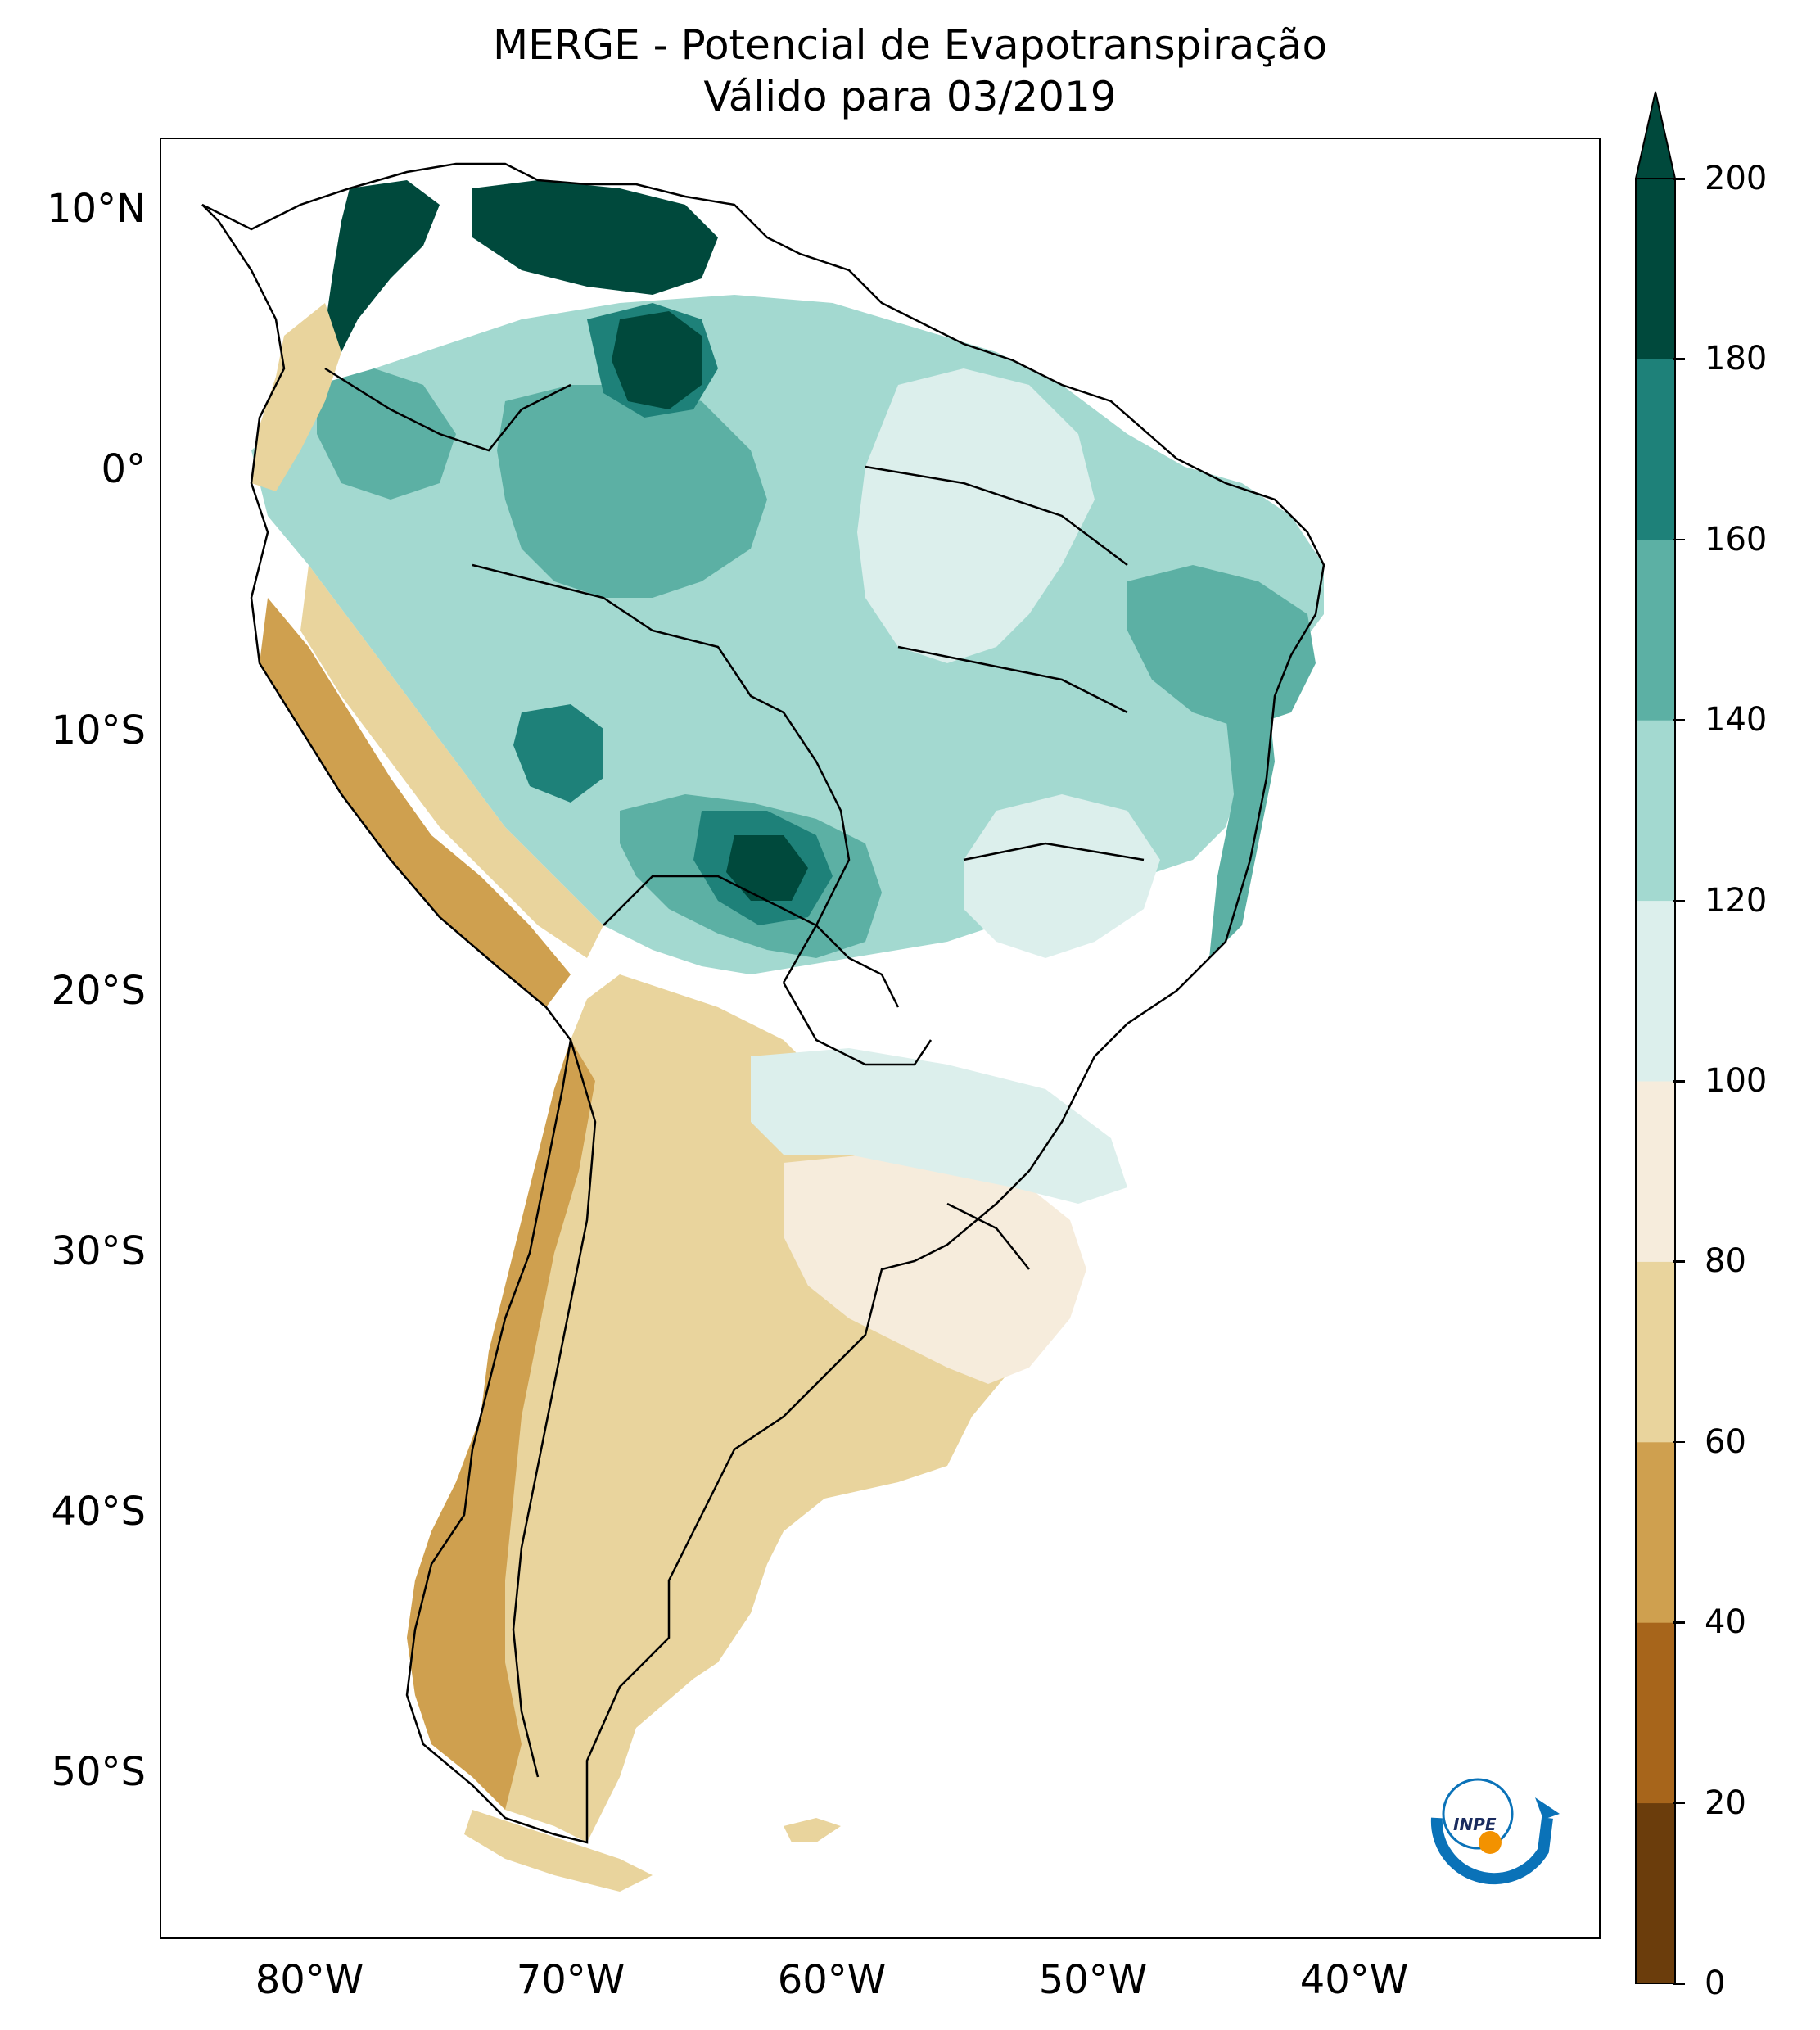 The image size is (1820, 2030). I want to click on region-falklands, so click(812, 1830).